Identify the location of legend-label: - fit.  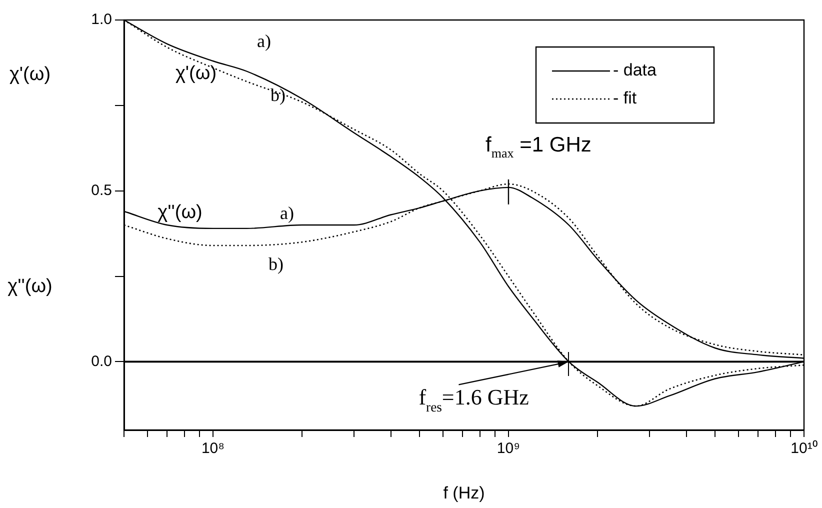
(625, 98).